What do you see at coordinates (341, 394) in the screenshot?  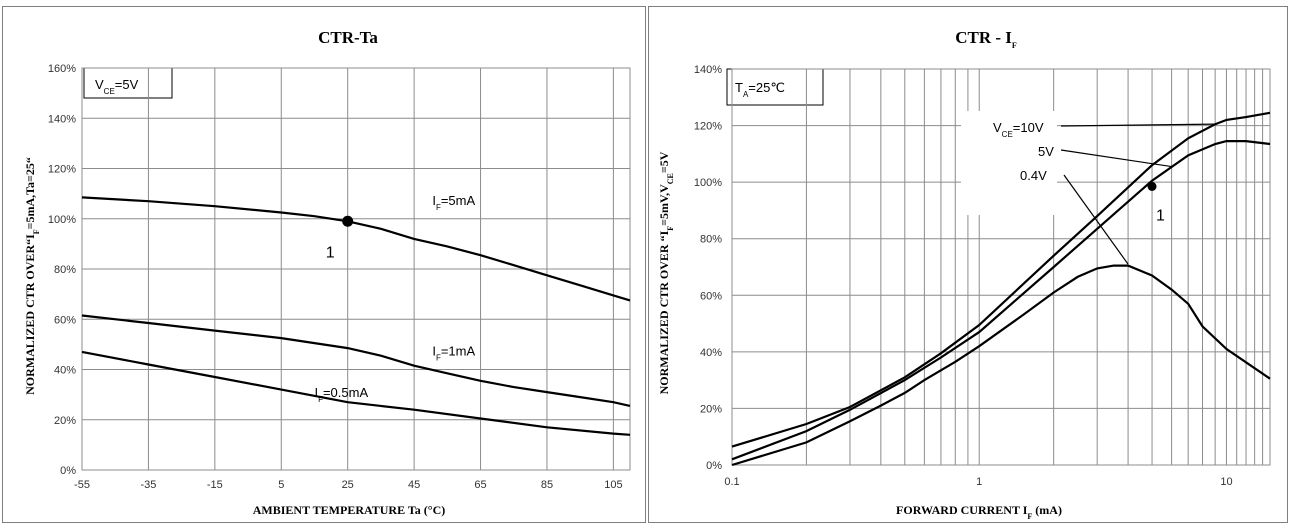 I see `series-label: IF=0.5mA` at bounding box center [341, 394].